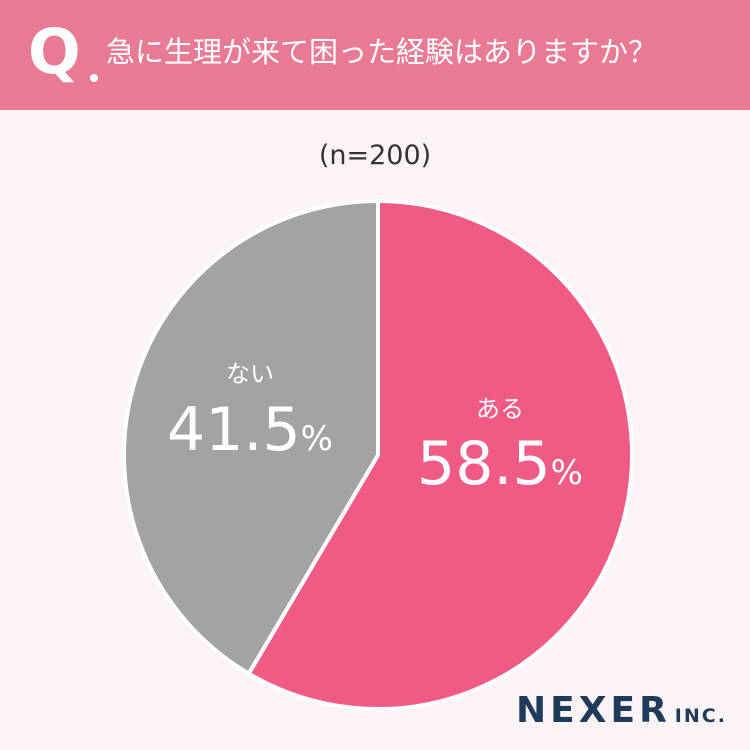  Describe the element at coordinates (94, 78) in the screenshot. I see `q-dot` at that location.